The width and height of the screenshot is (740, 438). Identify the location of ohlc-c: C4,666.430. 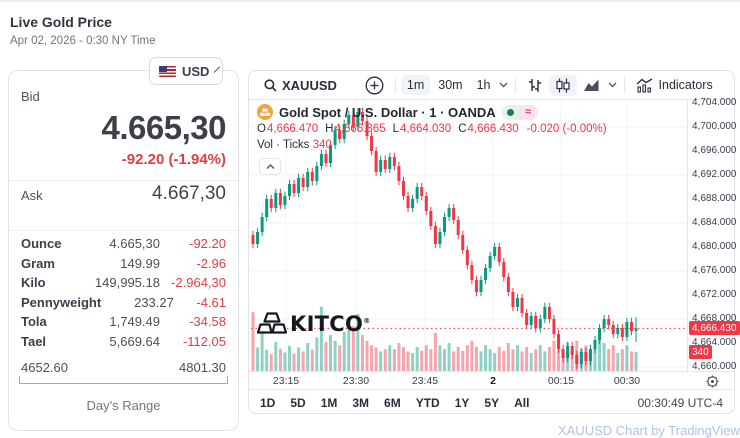
(488, 128).